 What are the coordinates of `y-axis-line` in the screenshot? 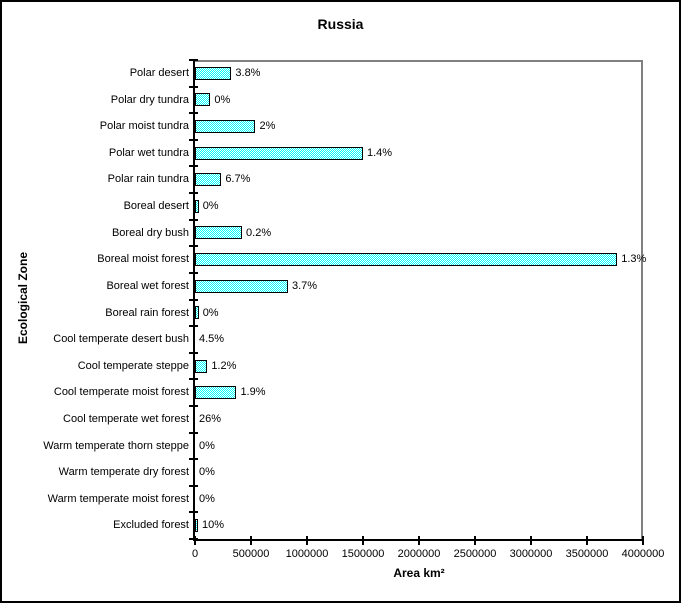 It's located at (194, 300).